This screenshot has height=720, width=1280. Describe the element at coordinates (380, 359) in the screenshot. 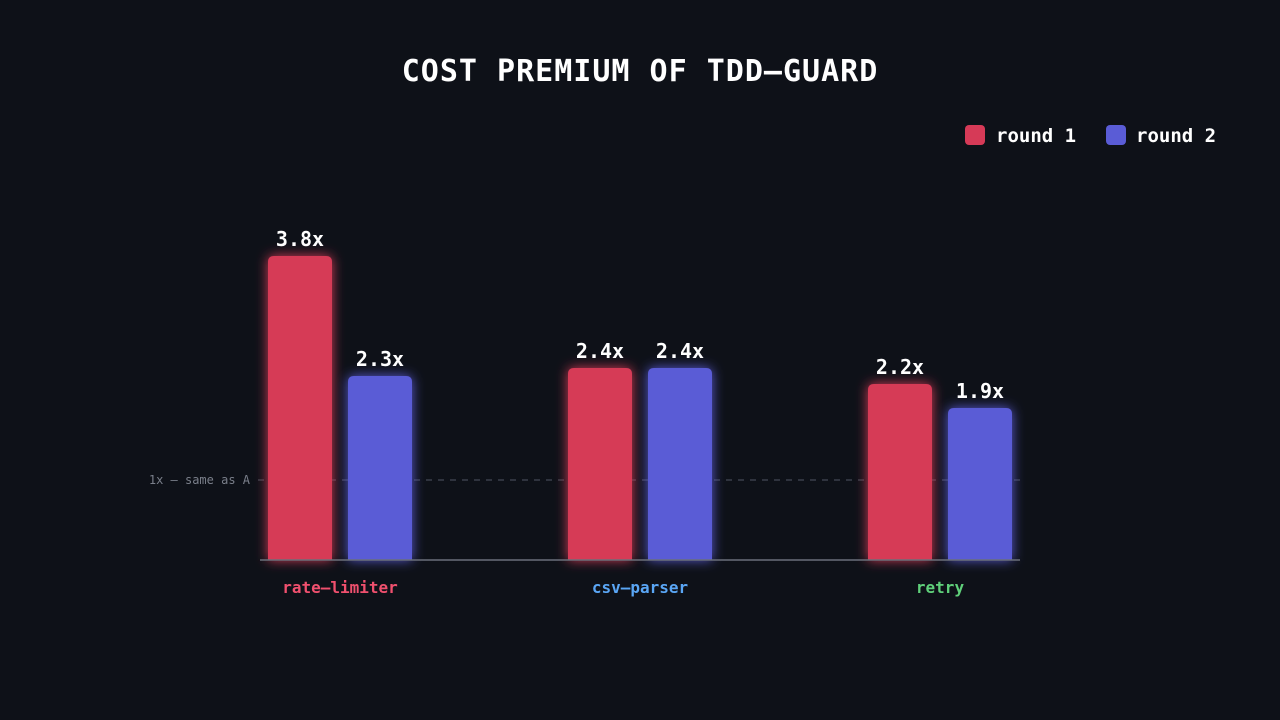

I see `value-label-2-1: 2.3x` at that location.